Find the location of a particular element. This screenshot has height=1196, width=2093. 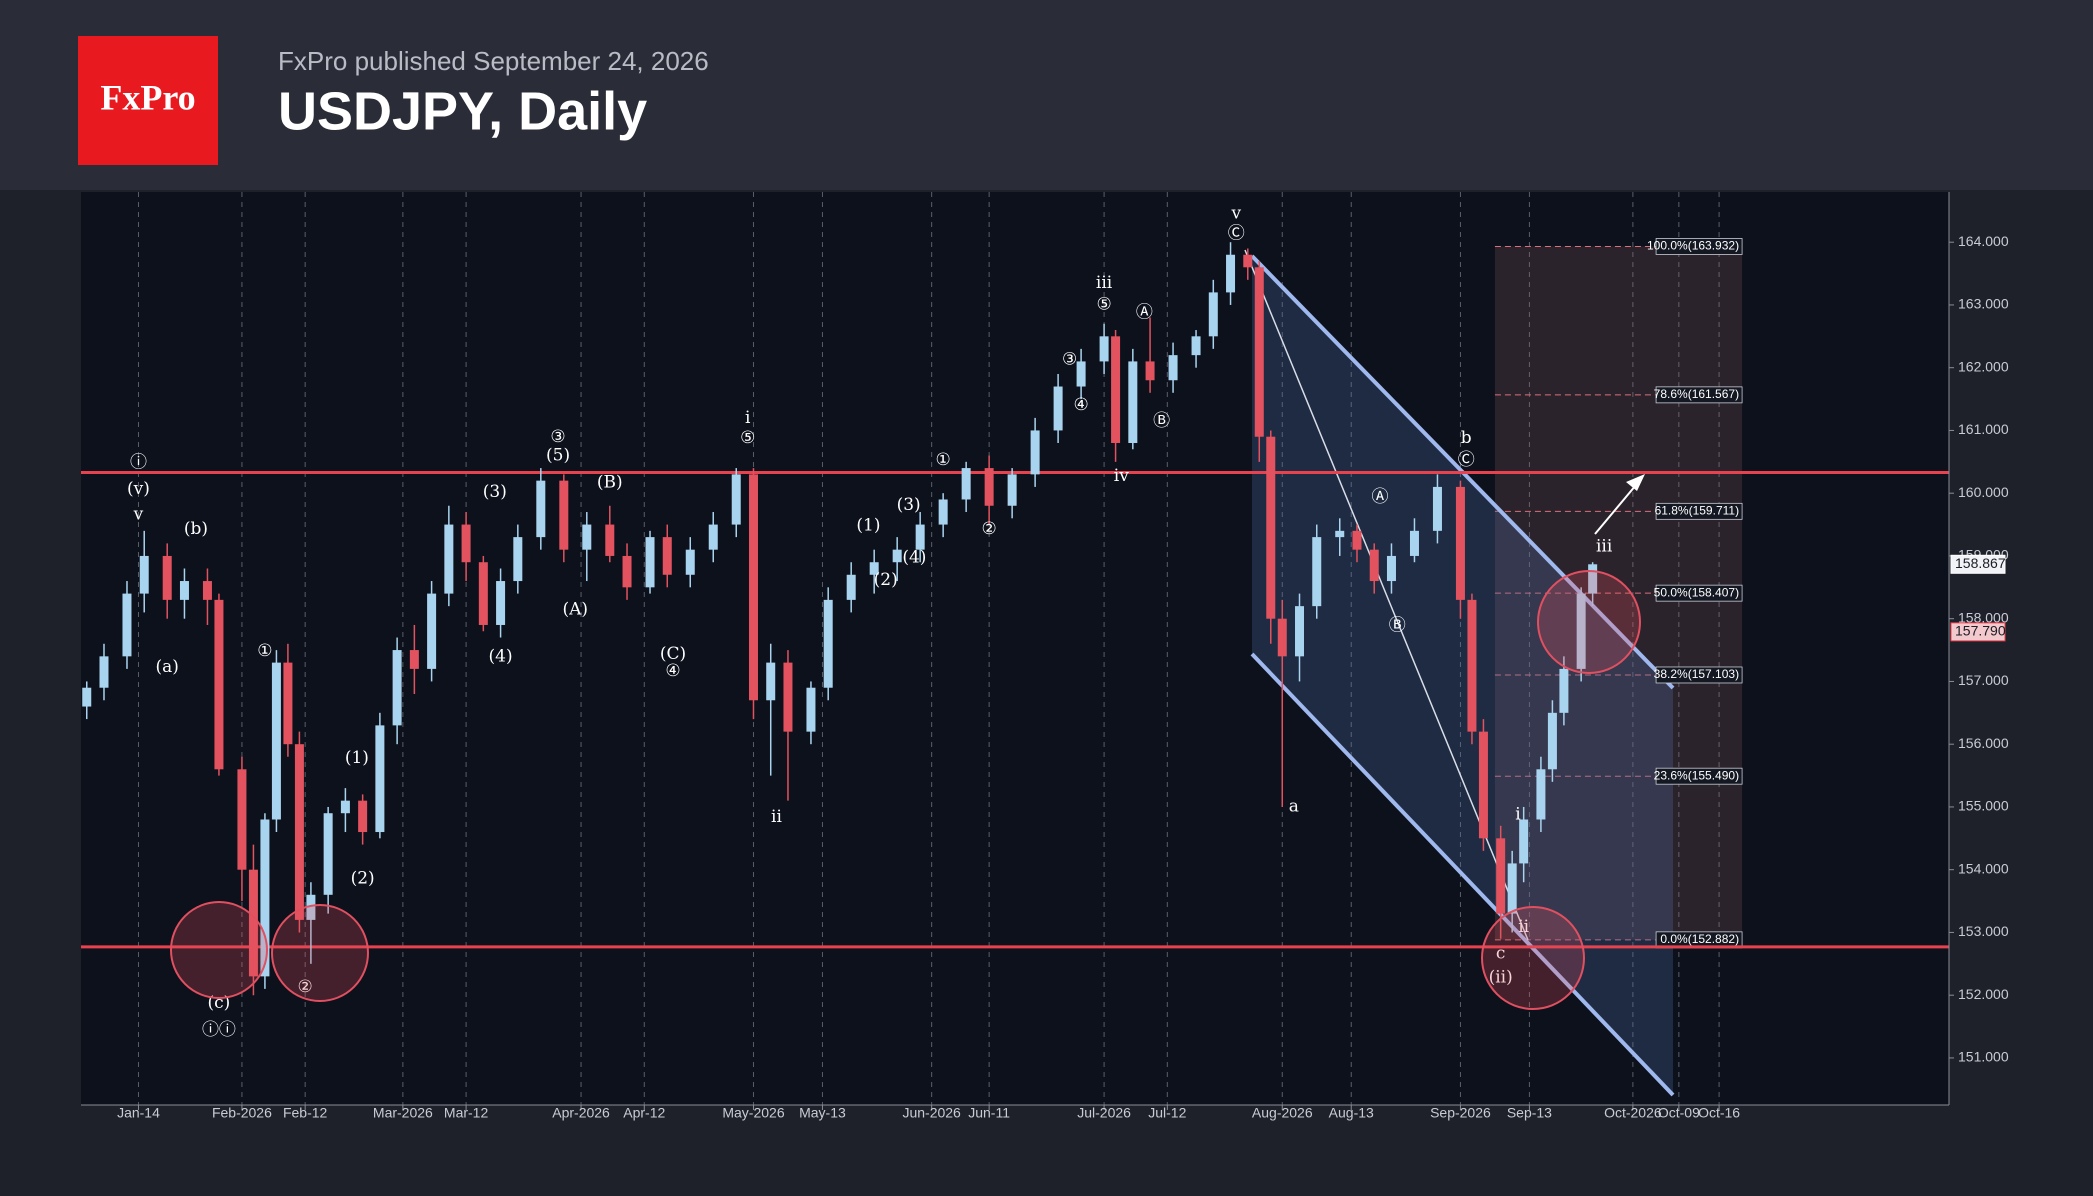

fib-label: 38.2%(157.103) is located at coordinates (1696, 674).